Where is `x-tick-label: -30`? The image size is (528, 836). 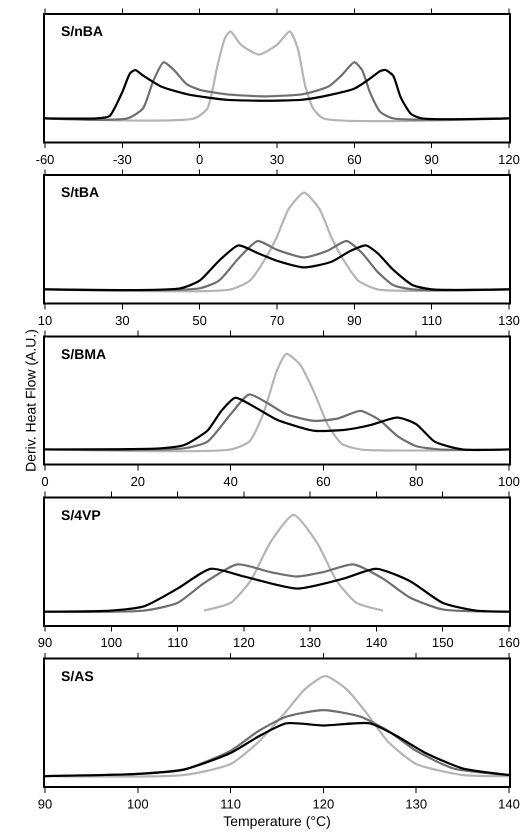
x-tick-label: -30 is located at coordinates (122, 159).